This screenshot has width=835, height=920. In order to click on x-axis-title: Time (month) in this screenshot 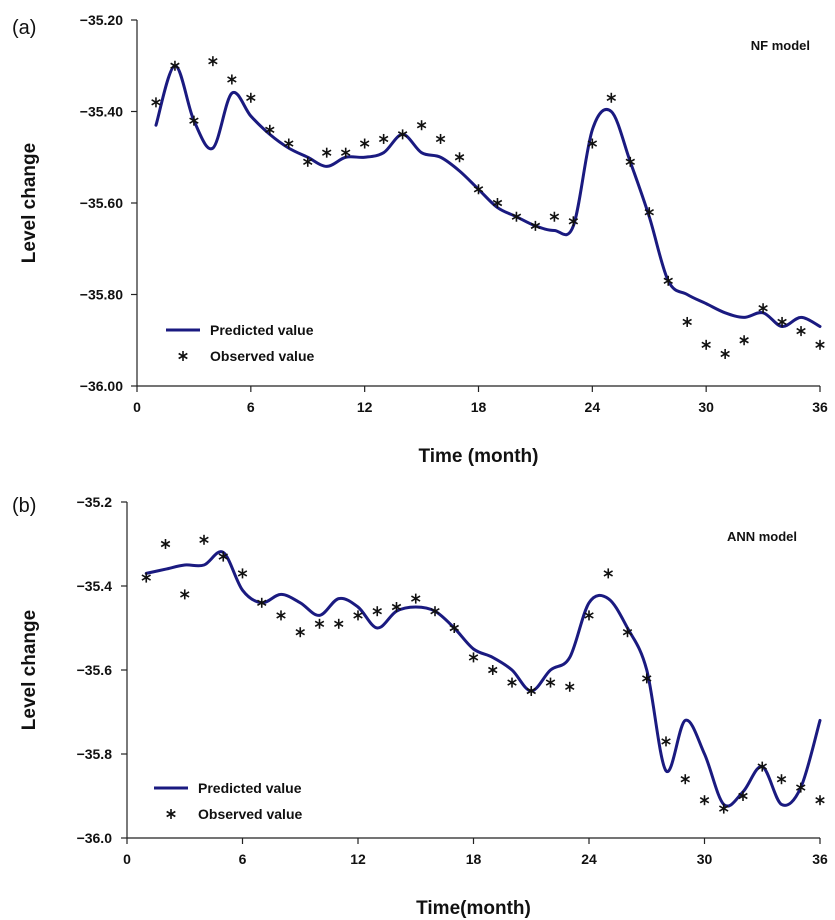, I will do `click(479, 456)`.